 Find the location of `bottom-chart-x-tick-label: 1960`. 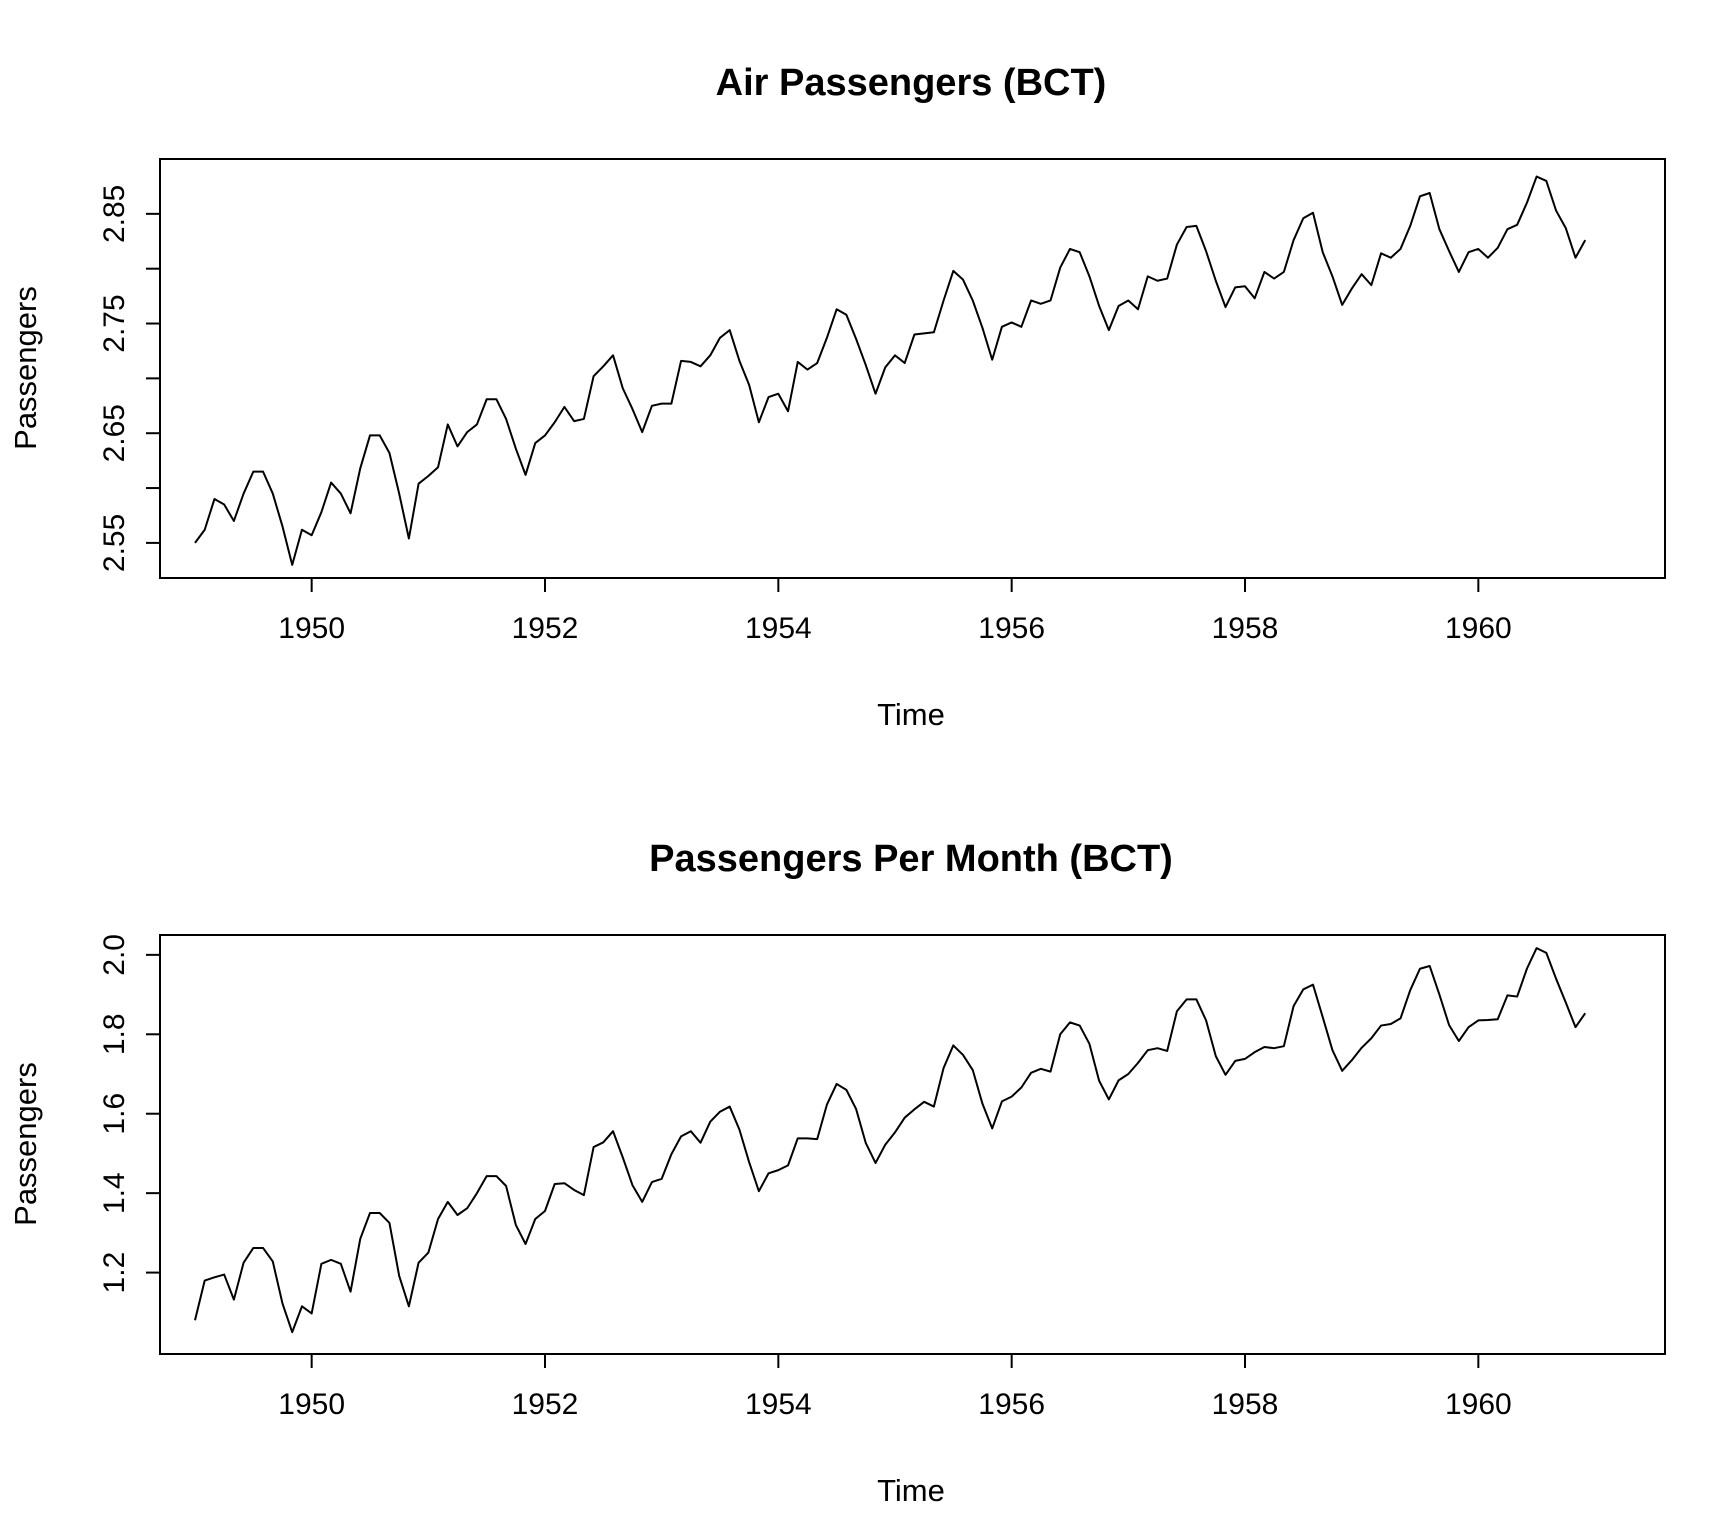

bottom-chart-x-tick-label: 1960 is located at coordinates (1478, 1404).